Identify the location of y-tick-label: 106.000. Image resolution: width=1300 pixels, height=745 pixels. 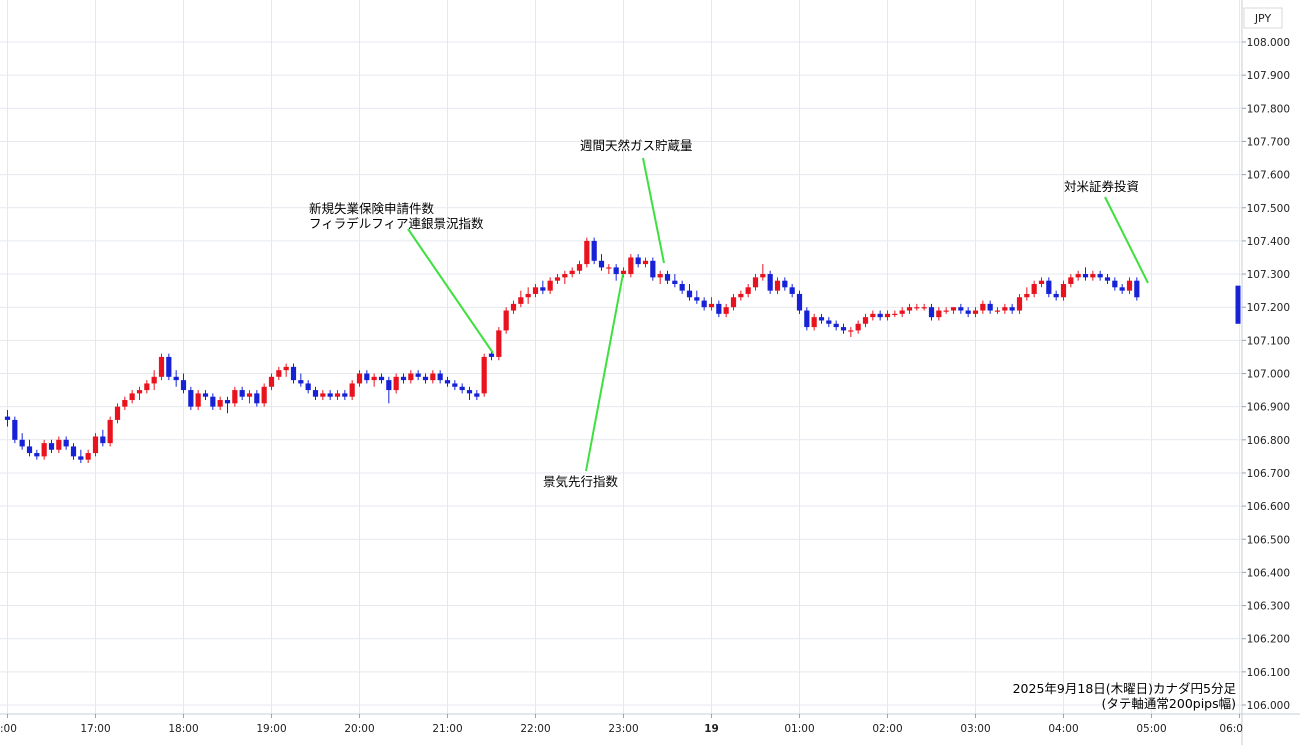
(1268, 706).